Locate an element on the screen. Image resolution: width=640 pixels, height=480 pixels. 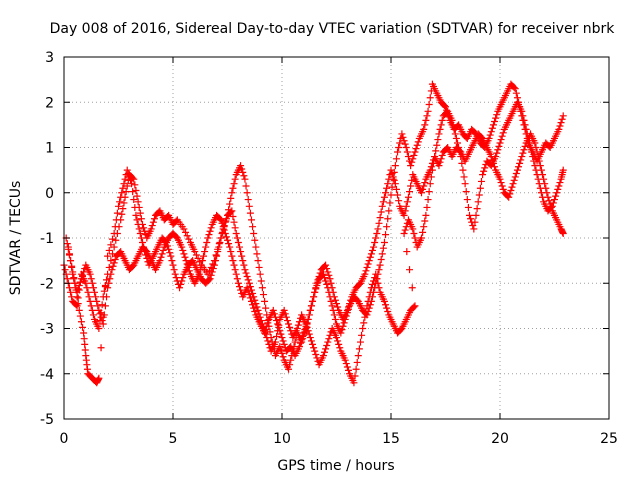
x-tick-label: 0 is located at coordinates (64, 439).